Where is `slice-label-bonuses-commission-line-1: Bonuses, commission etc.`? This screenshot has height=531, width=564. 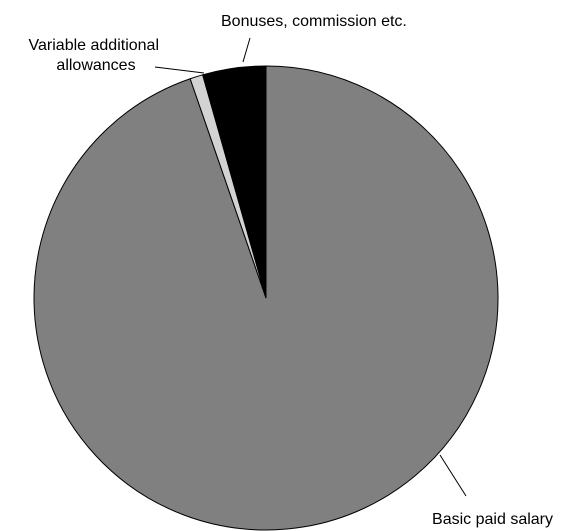
slice-label-bonuses-commission-line-1: Bonuses, commission etc. is located at coordinates (314, 21).